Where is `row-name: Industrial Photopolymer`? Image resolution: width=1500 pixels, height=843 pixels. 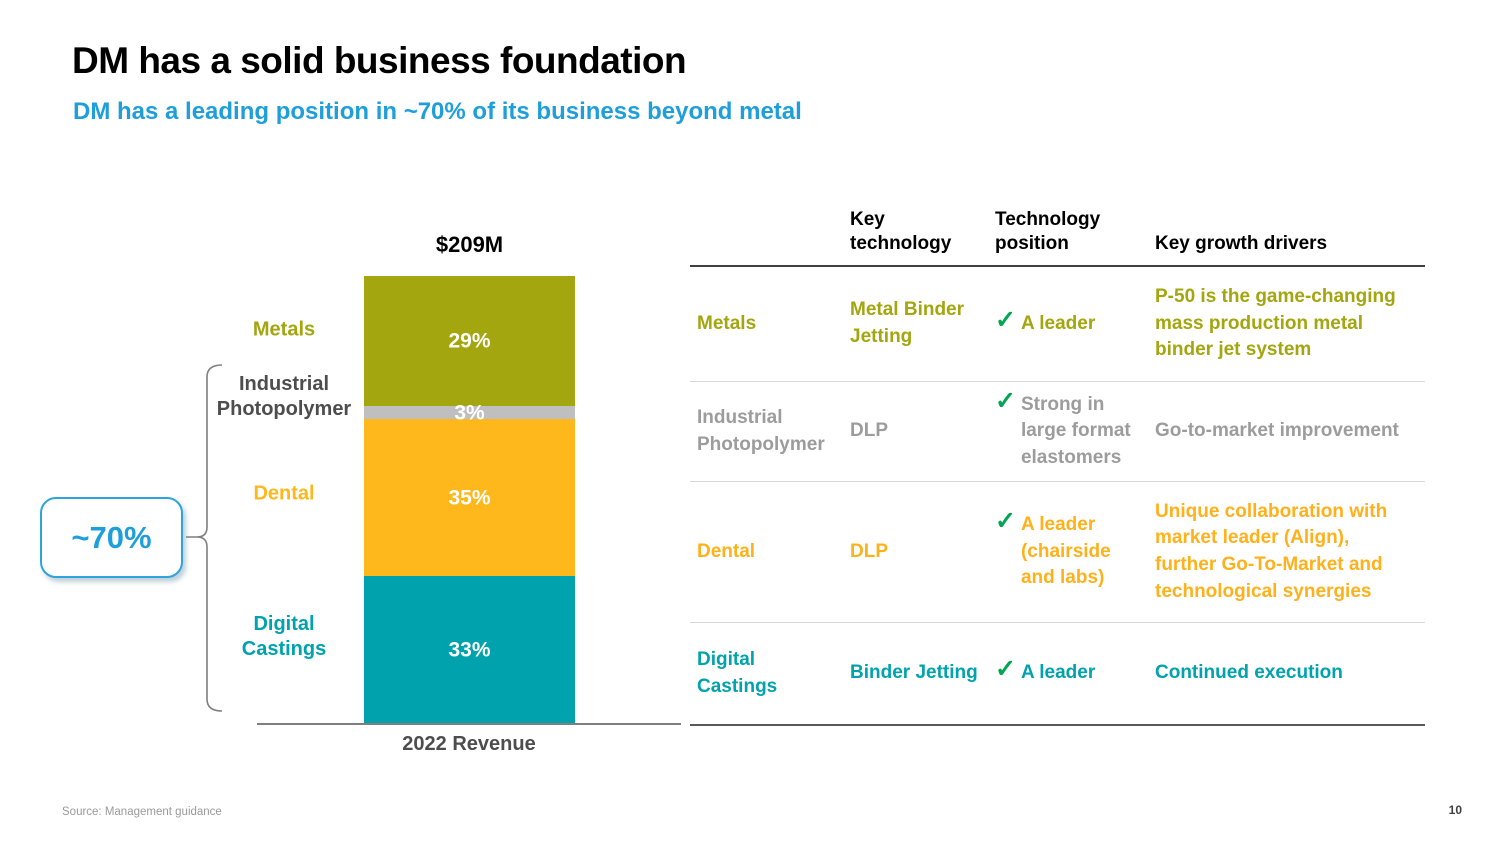
row-name: Industrial Photopolymer is located at coordinates (761, 430).